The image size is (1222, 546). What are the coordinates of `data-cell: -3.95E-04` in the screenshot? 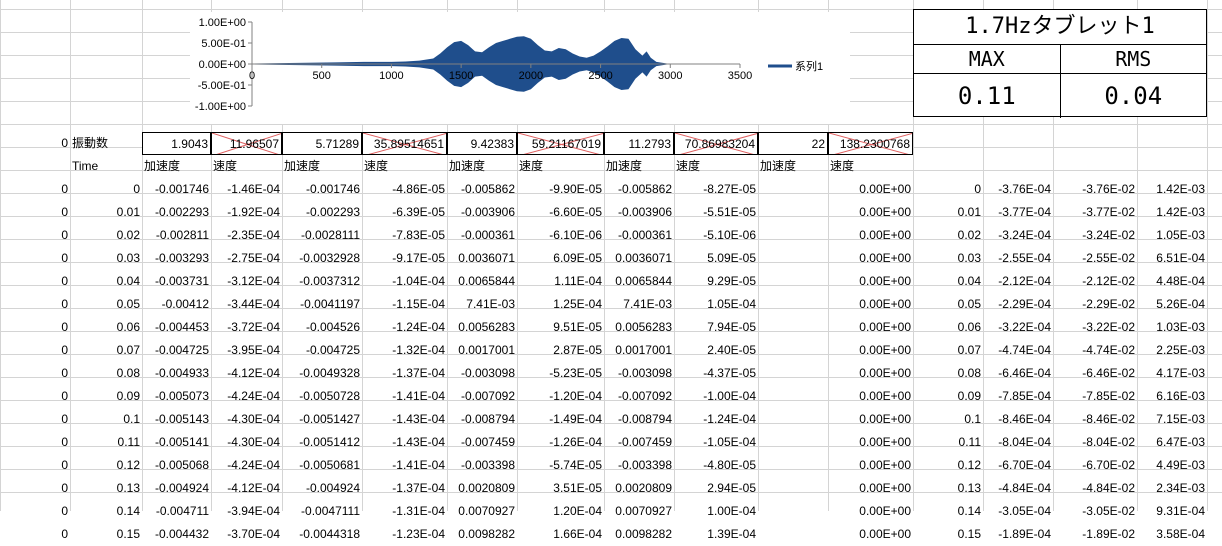 It's located at (253, 350).